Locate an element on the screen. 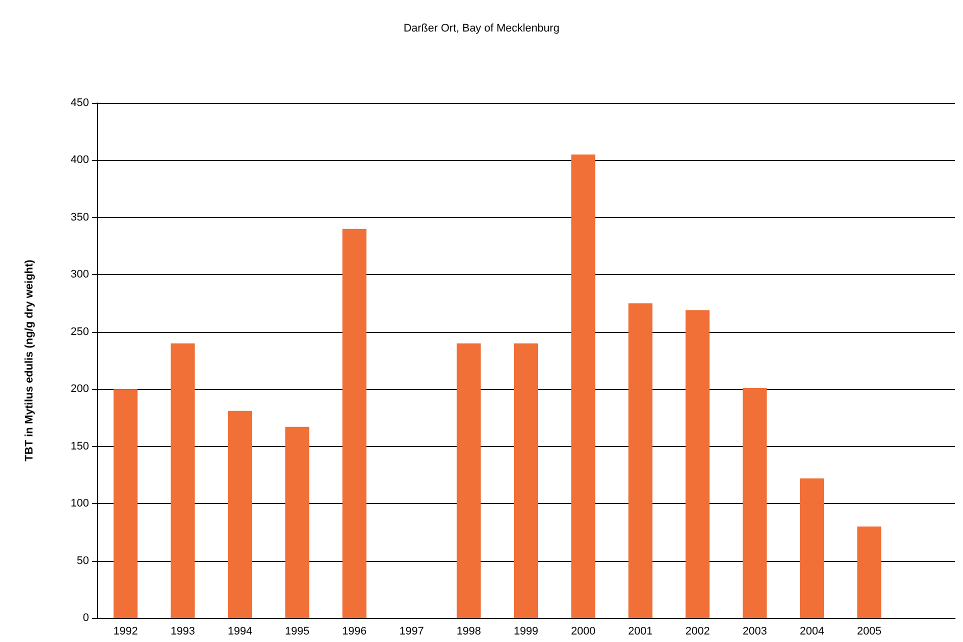 Image resolution: width=963 pixels, height=642 pixels. x-tick-label: 1997 is located at coordinates (411, 632).